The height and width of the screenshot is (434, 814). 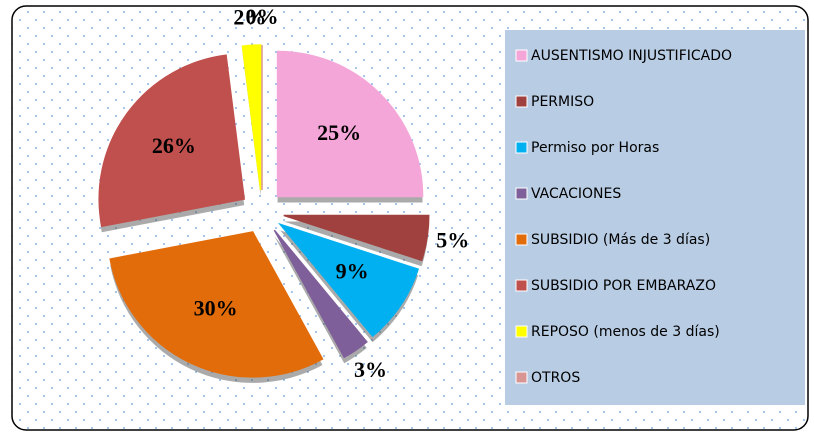 What do you see at coordinates (216, 308) in the screenshot?
I see `value-label: 30%` at bounding box center [216, 308].